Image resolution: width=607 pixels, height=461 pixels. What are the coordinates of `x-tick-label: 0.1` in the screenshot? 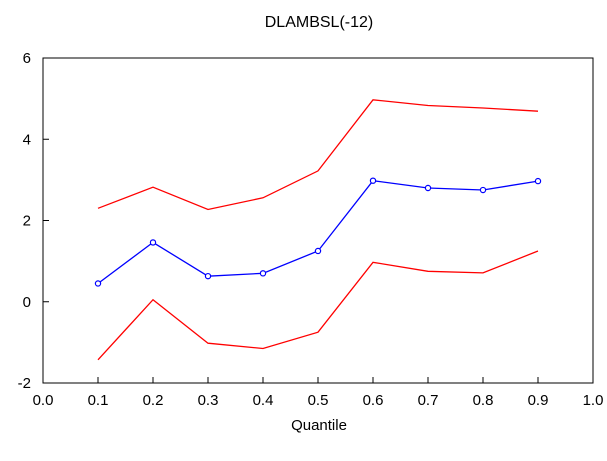 It's located at (98, 400).